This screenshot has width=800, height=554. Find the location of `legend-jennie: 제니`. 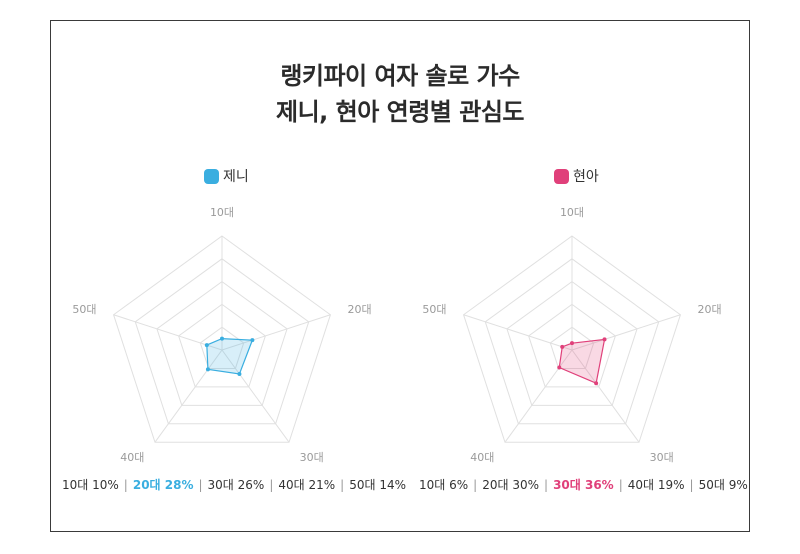

legend-jennie: 제니 is located at coordinates (226, 176).